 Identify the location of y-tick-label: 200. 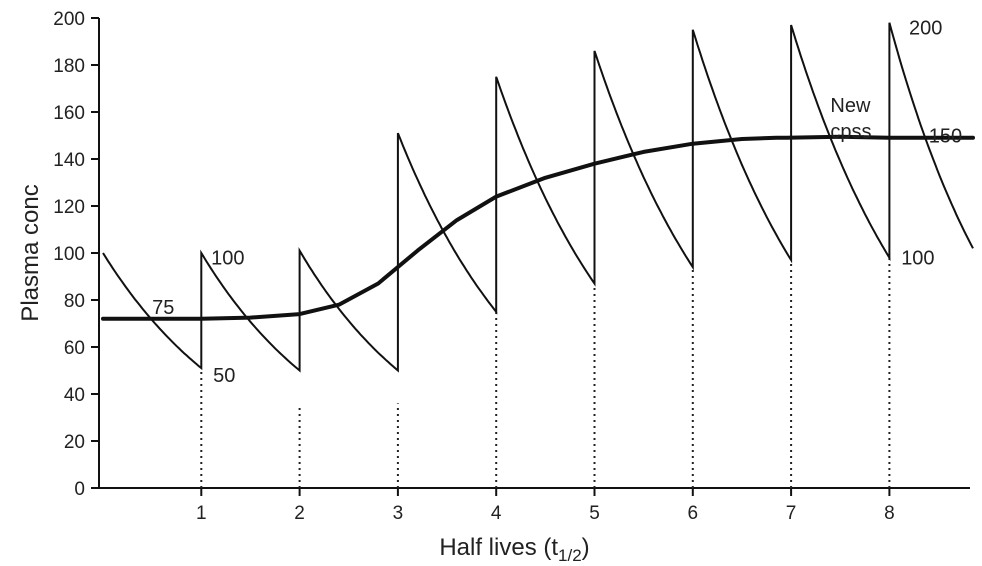
(69, 19).